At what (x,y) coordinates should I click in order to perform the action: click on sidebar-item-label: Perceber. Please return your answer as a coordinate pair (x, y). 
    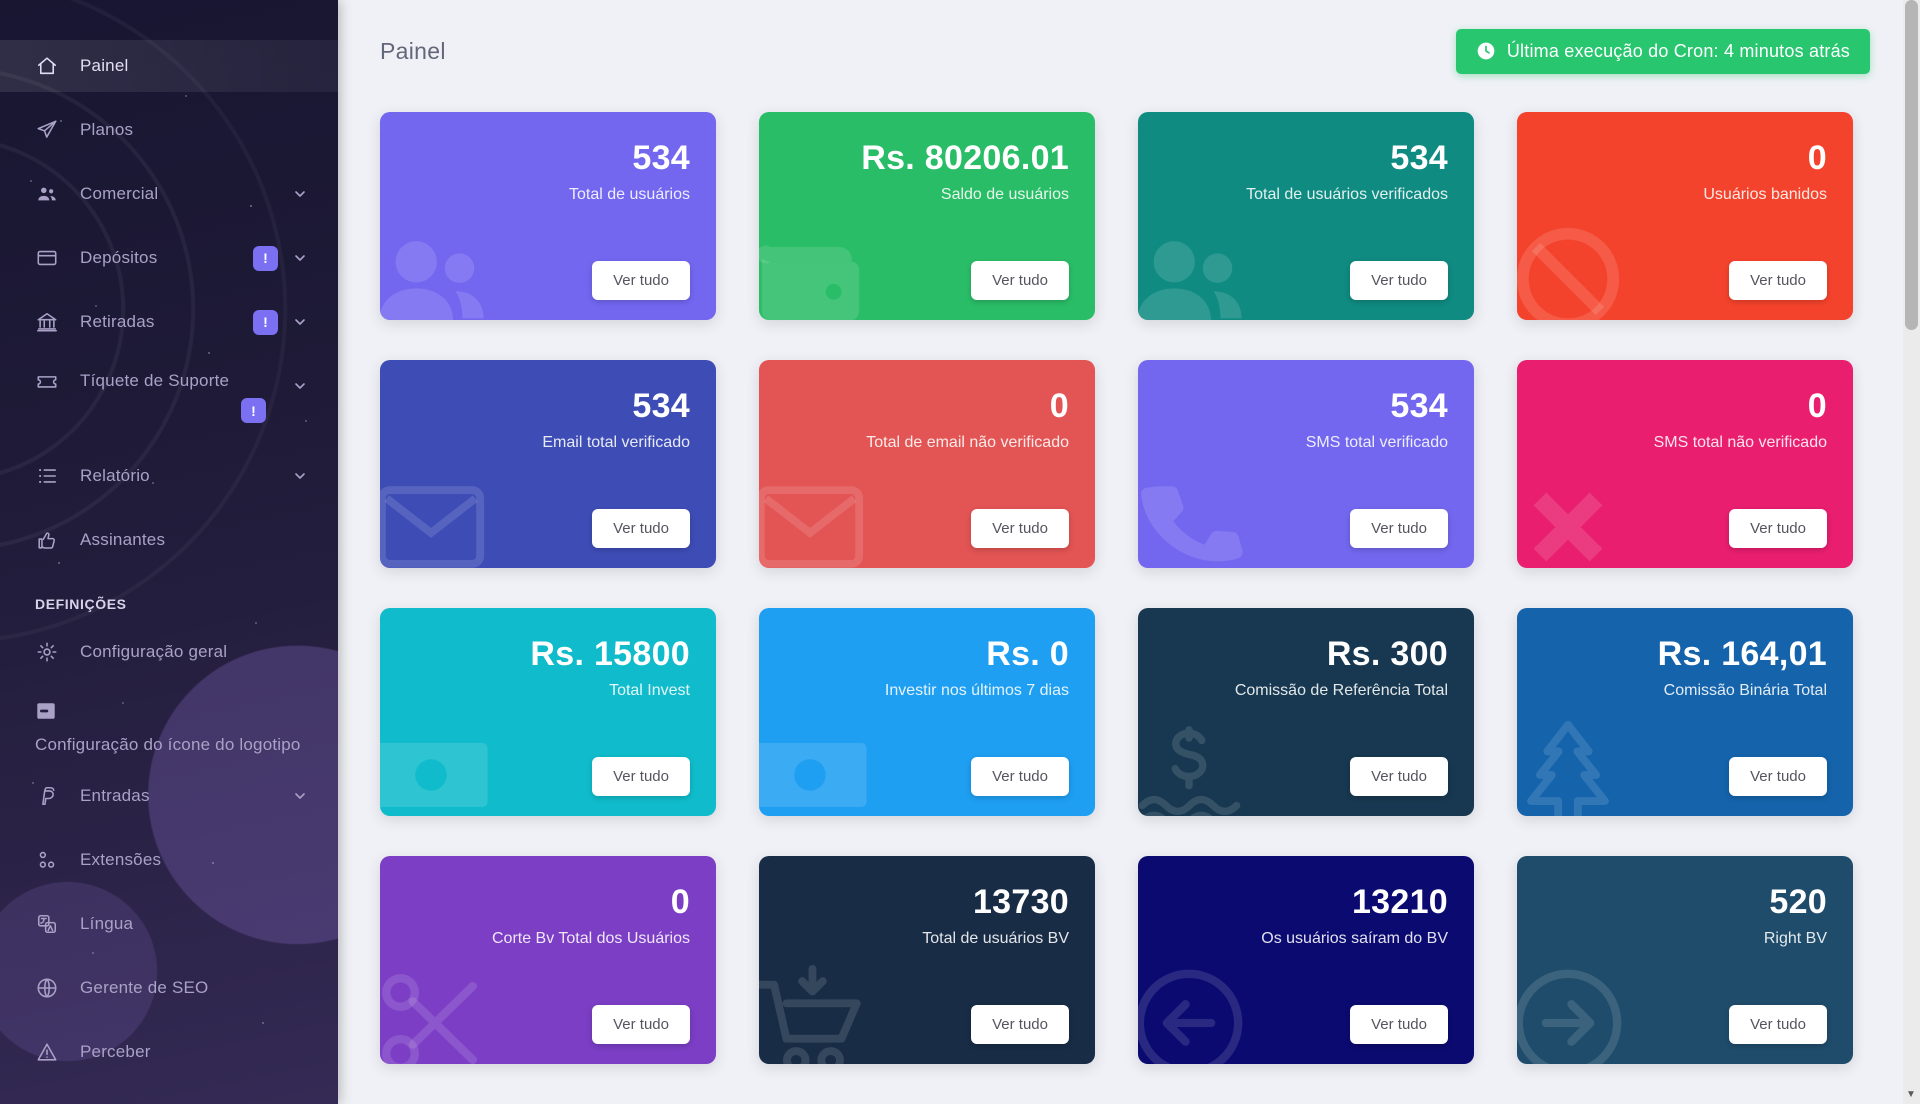
    Looking at the image, I should click on (115, 1052).